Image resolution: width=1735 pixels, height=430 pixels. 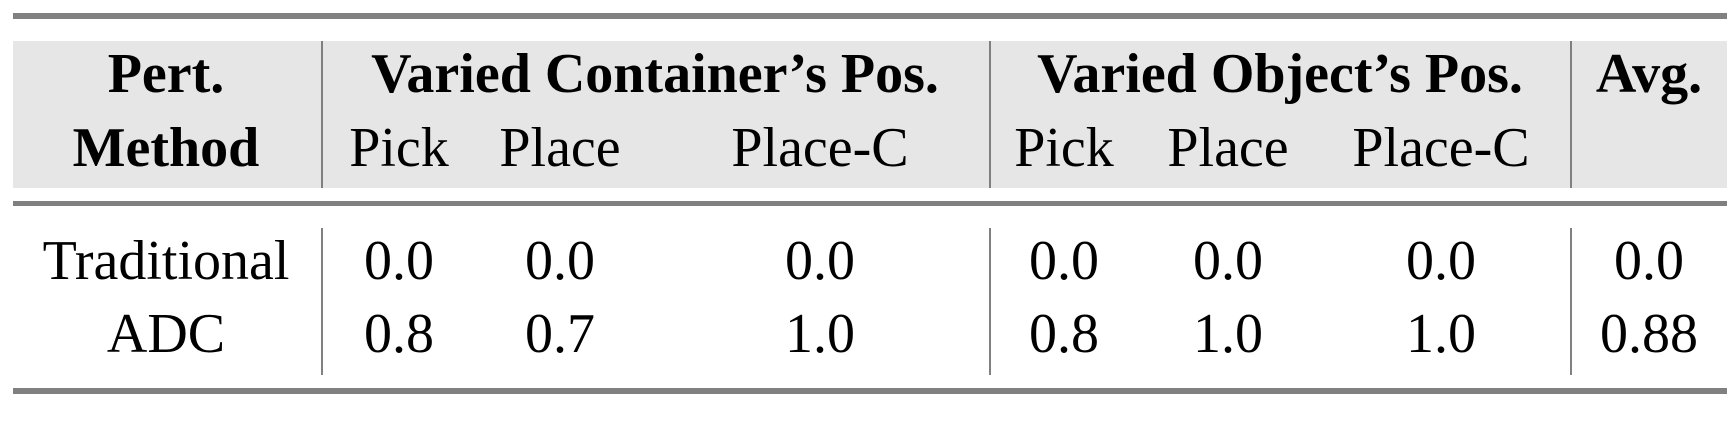 I want to click on header-avg: Avg., so click(x=1649, y=74).